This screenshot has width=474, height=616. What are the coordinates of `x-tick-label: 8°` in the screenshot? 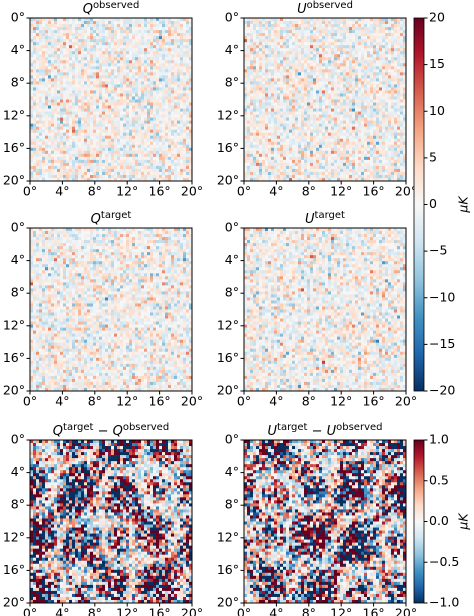 It's located at (95, 191).